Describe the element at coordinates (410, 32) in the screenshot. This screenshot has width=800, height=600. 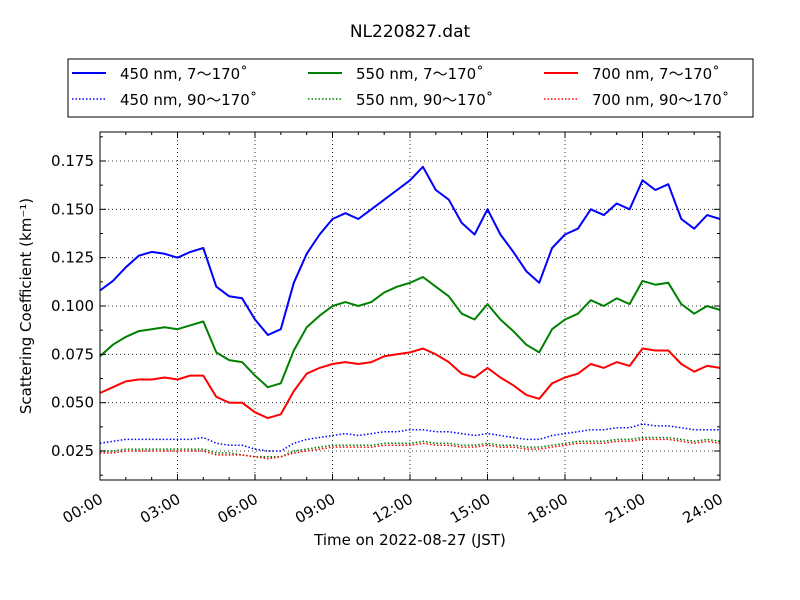
I see `chart-title: NL220827.dat` at that location.